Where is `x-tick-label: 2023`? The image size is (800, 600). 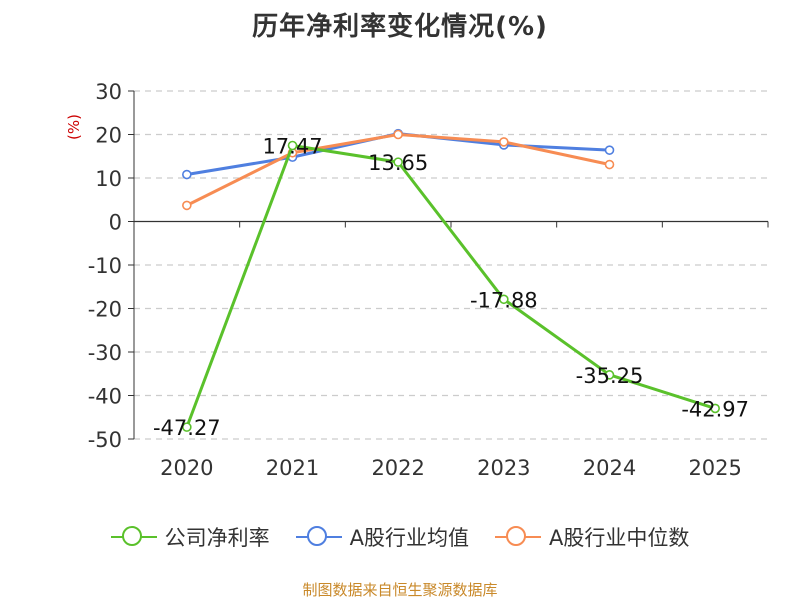 x-tick-label: 2023 is located at coordinates (503, 468).